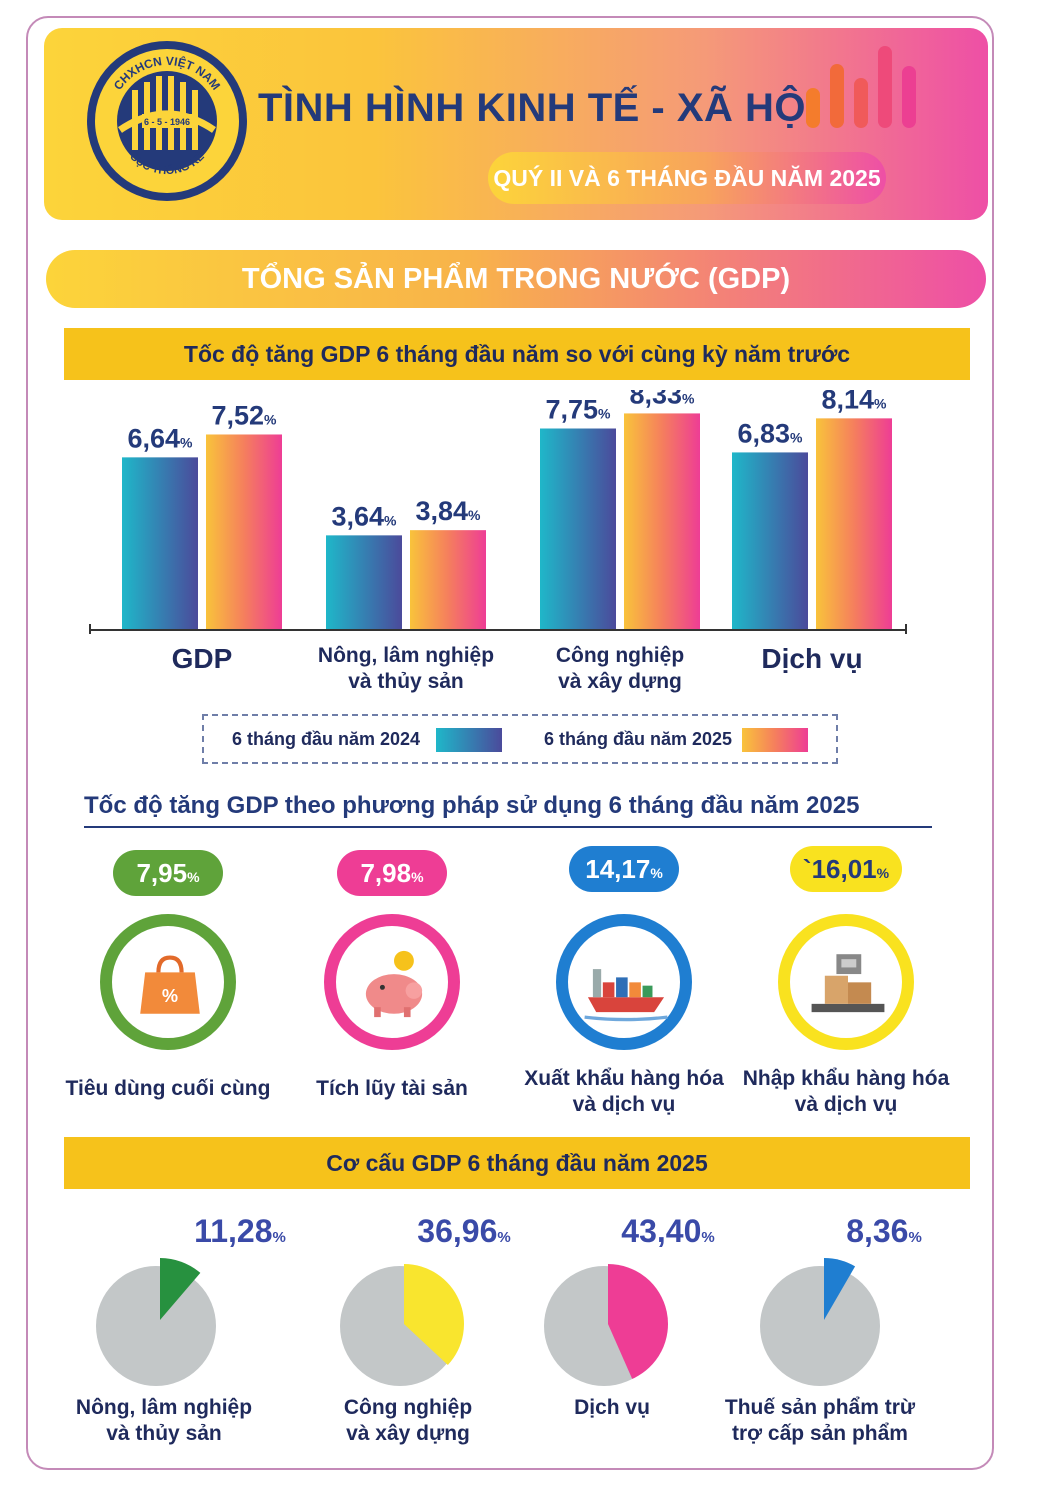 This screenshot has width=1040, height=1495. What do you see at coordinates (244, 415) in the screenshot?
I see `bar-value-label: 7,52%` at bounding box center [244, 415].